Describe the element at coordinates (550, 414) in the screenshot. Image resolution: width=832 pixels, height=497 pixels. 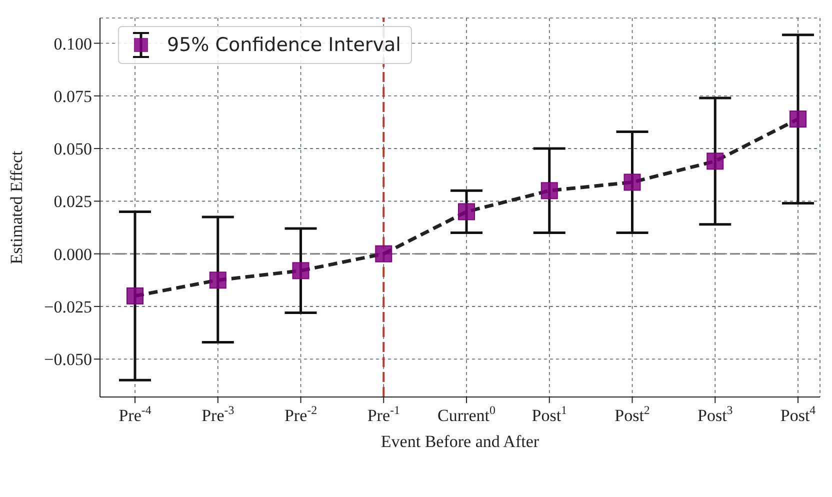
I see `x-tick-label: Post$^{1}$` at that location.